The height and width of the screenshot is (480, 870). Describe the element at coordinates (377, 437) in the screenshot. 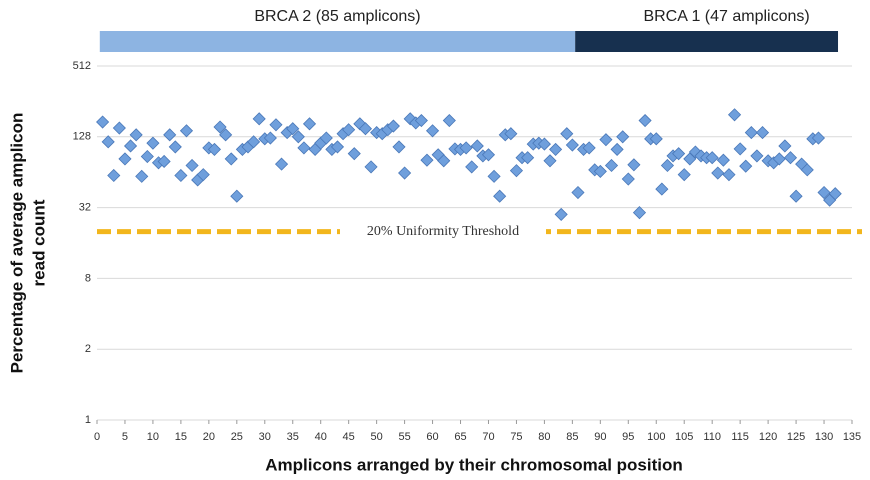

I see `x-tick-label: 50` at that location.